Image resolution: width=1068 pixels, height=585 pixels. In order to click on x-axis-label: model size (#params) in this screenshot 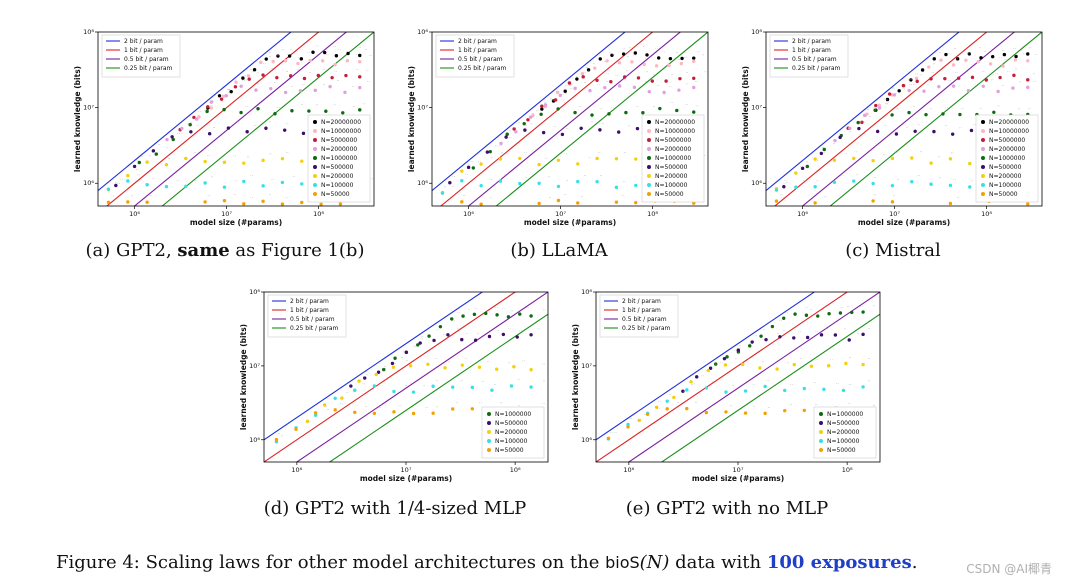, I will do `click(904, 222)`.